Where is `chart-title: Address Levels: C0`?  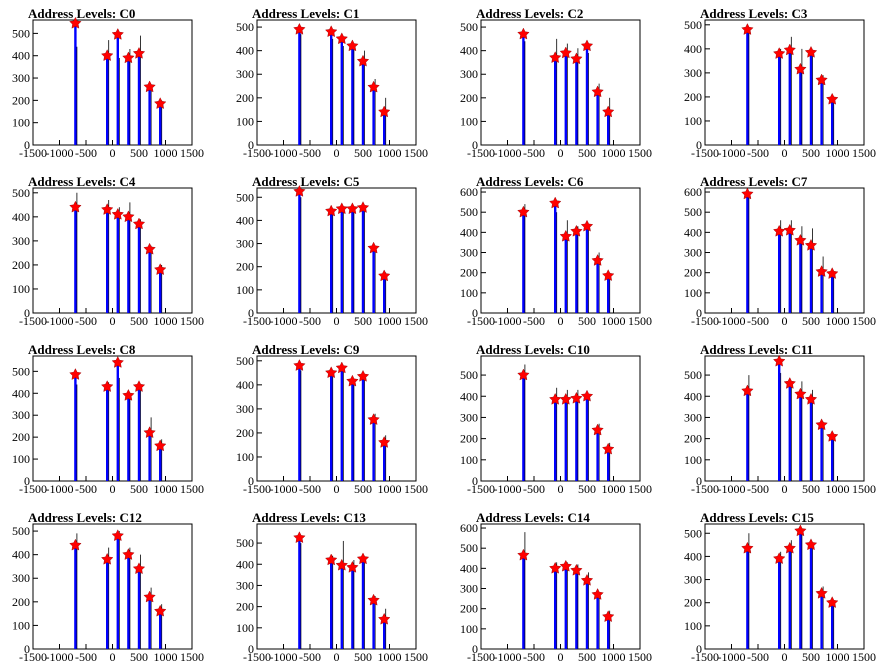
chart-title: Address Levels: C0 is located at coordinates (81, 13).